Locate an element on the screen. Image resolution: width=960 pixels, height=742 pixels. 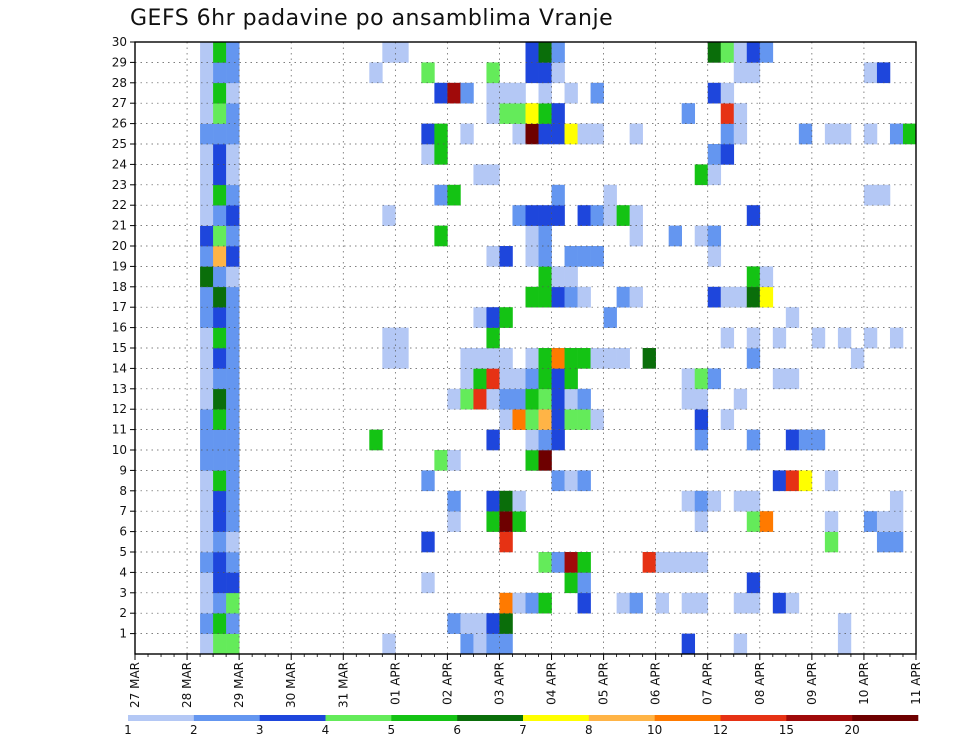
y-tick-label: 20 is located at coordinates (119, 246).